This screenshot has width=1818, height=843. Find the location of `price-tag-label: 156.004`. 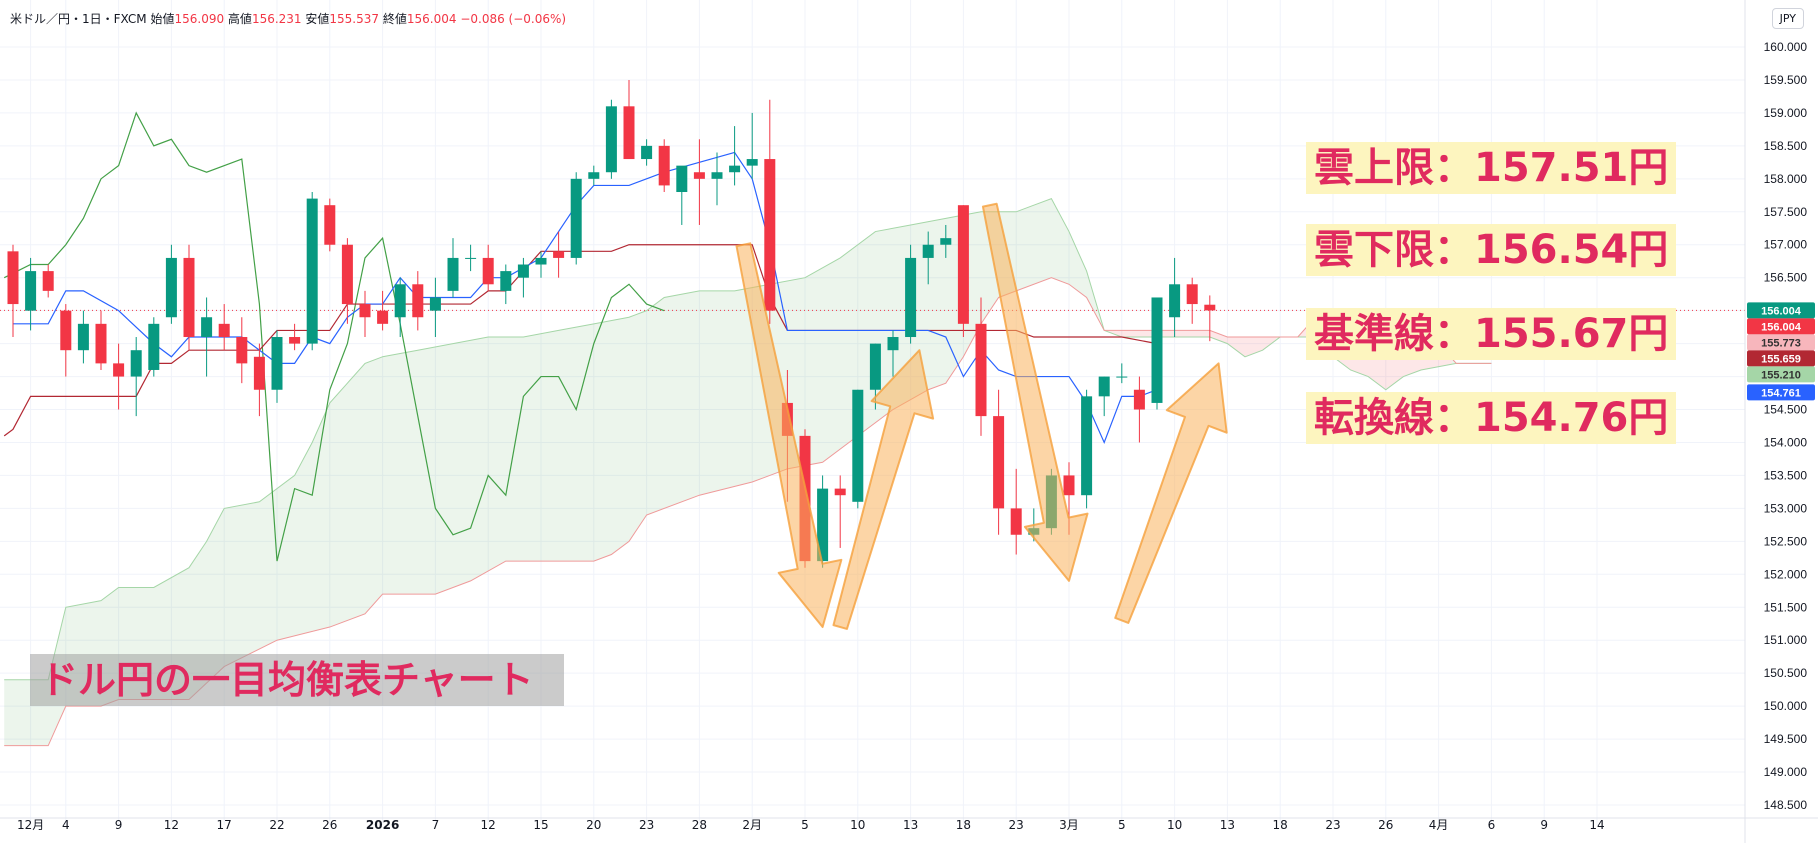

price-tag-label: 156.004 is located at coordinates (1781, 327).